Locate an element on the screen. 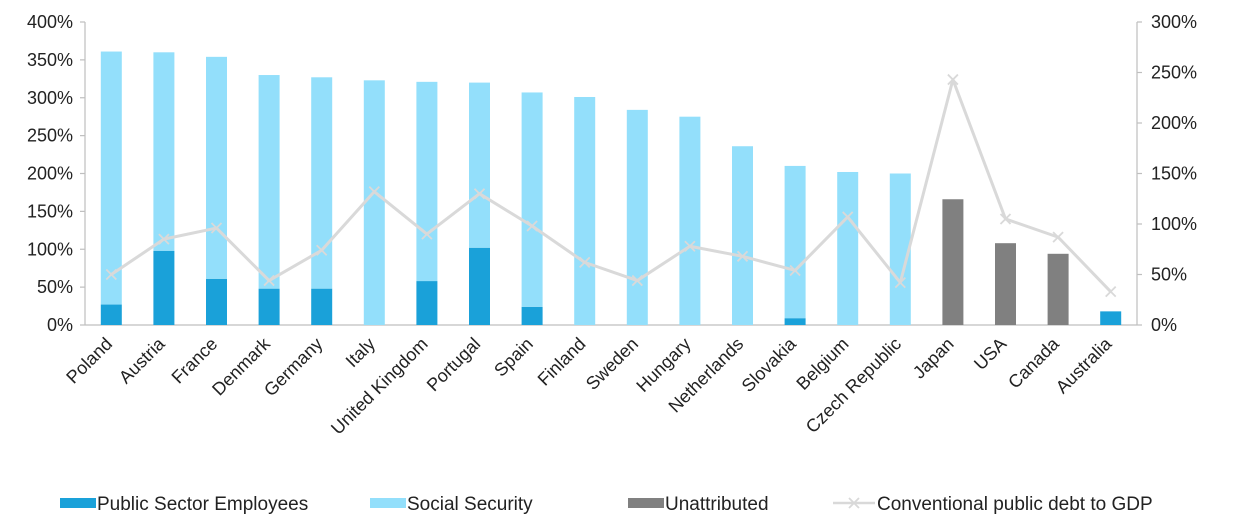 The width and height of the screenshot is (1248, 530). category-label-usa: USA is located at coordinates (990, 354).